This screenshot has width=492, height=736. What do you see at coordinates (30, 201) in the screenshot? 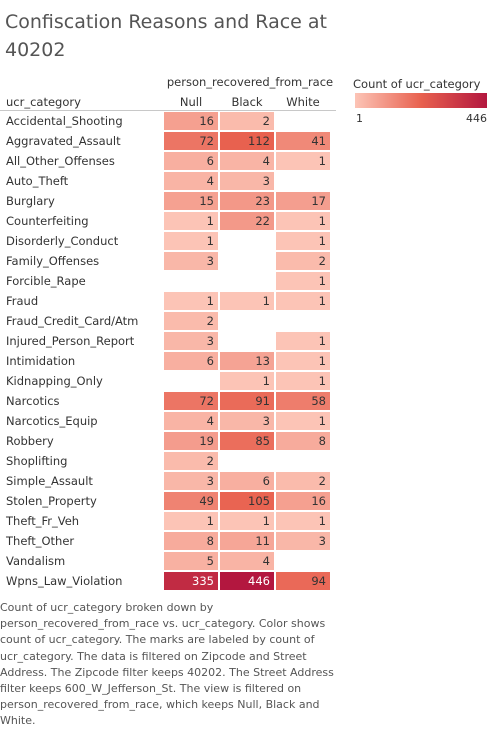
I see `row-label: Burglary` at bounding box center [30, 201].